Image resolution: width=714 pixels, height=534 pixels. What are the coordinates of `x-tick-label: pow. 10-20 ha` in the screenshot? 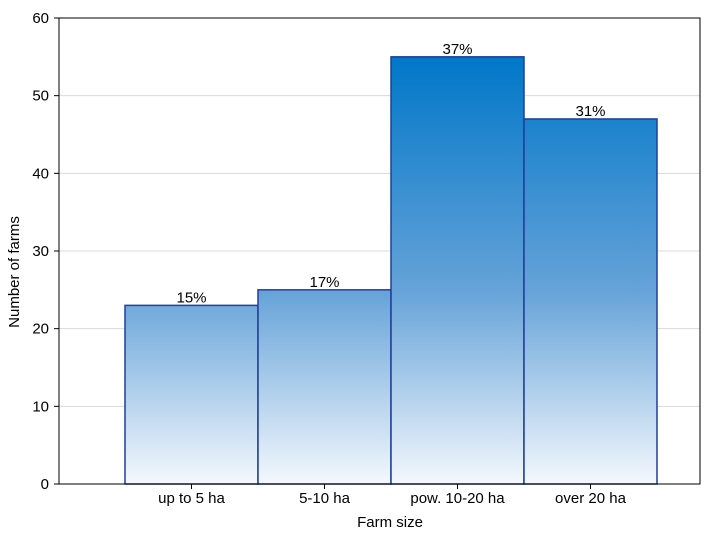 It's located at (457, 498).